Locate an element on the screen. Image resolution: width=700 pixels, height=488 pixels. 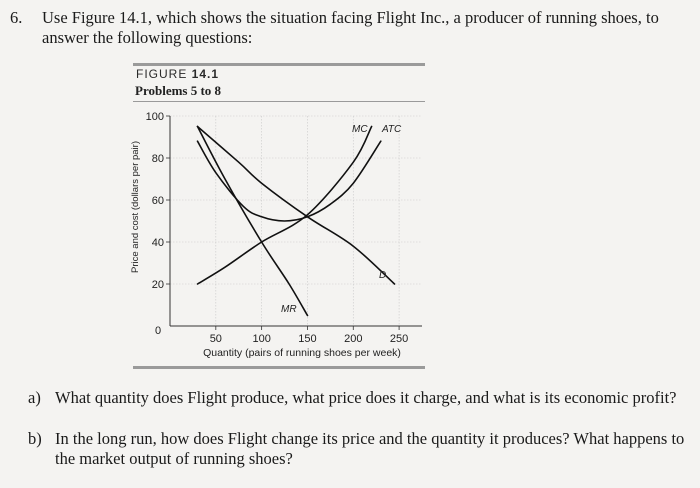
y-tick-label-1: 20 is located at coordinates (158, 285).